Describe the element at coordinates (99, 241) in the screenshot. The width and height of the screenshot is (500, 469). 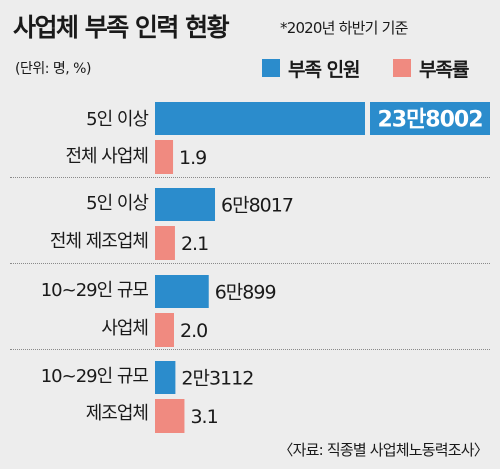
I see `category-label-2-line2: 전체 제조업체` at that location.